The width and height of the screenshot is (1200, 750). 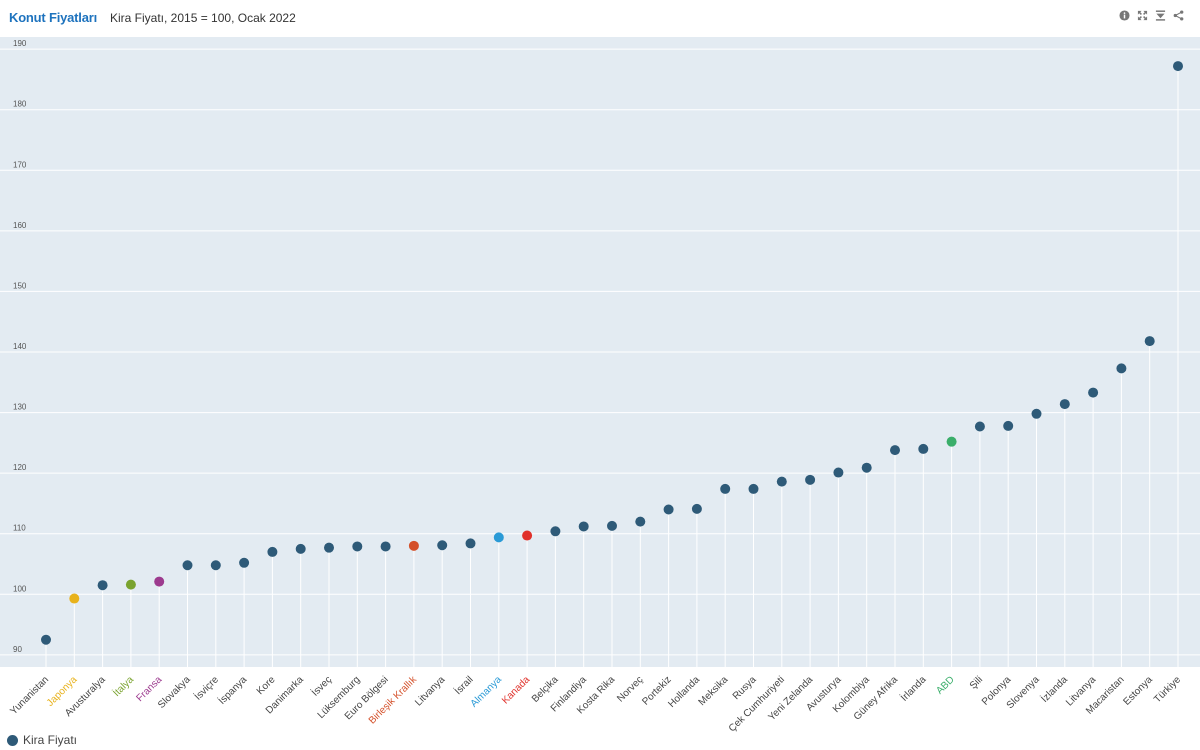 I want to click on x-tick-label: İtalya, so click(x=123, y=686).